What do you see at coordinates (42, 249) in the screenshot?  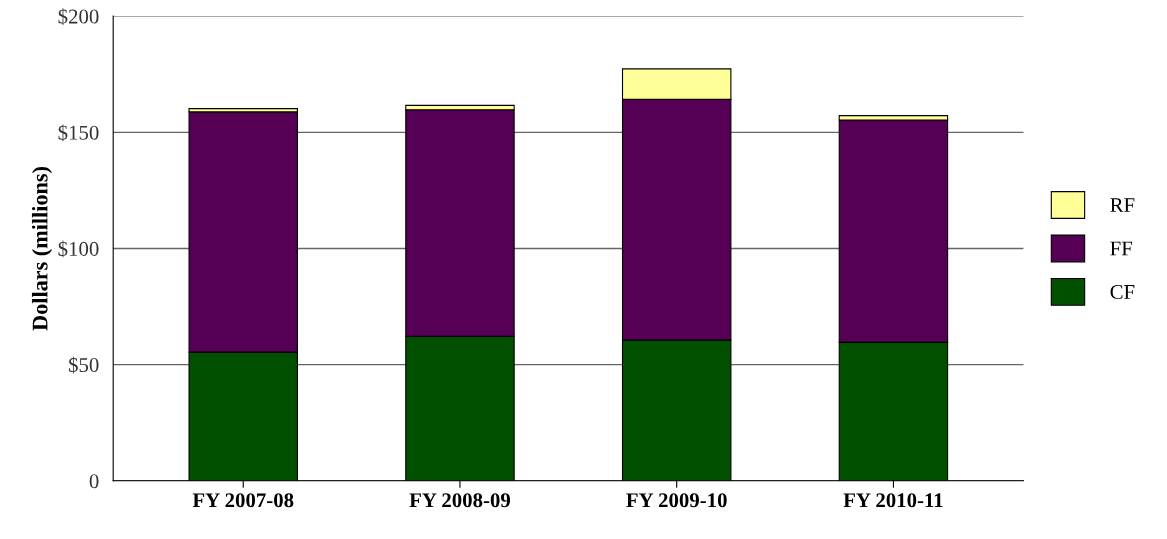 I see `y-axis-title: Dollars (millions)` at bounding box center [42, 249].